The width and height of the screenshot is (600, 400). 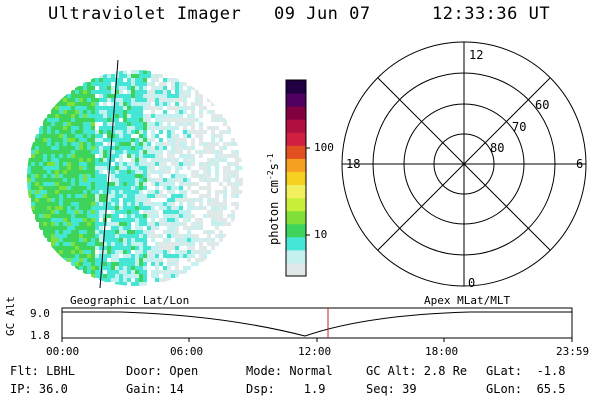 I want to click on instrument-title: Ultraviolet Imager, so click(x=145, y=14).